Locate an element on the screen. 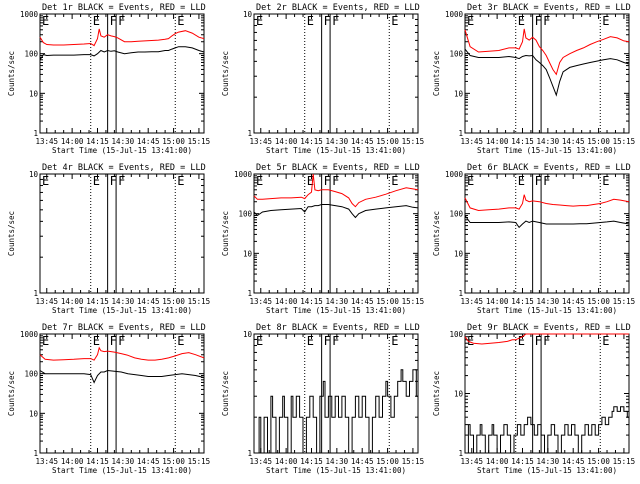 Image resolution: width=640 pixels, height=484 pixels. panel-title: Det 1r BLACK = Events, RED = LLD is located at coordinates (124, 8).